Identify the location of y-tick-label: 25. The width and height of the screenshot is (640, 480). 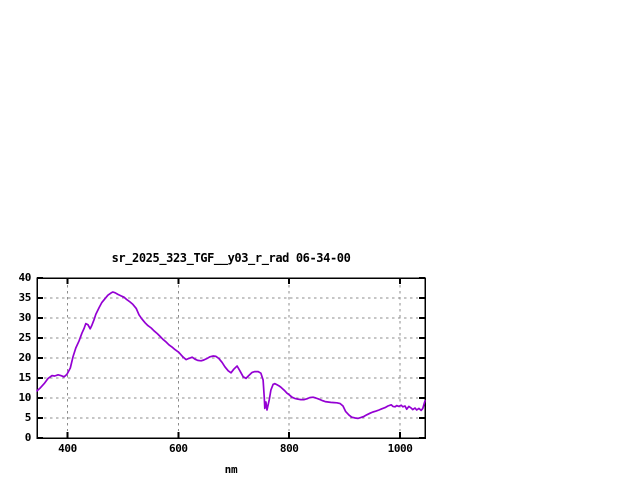
(25, 337).